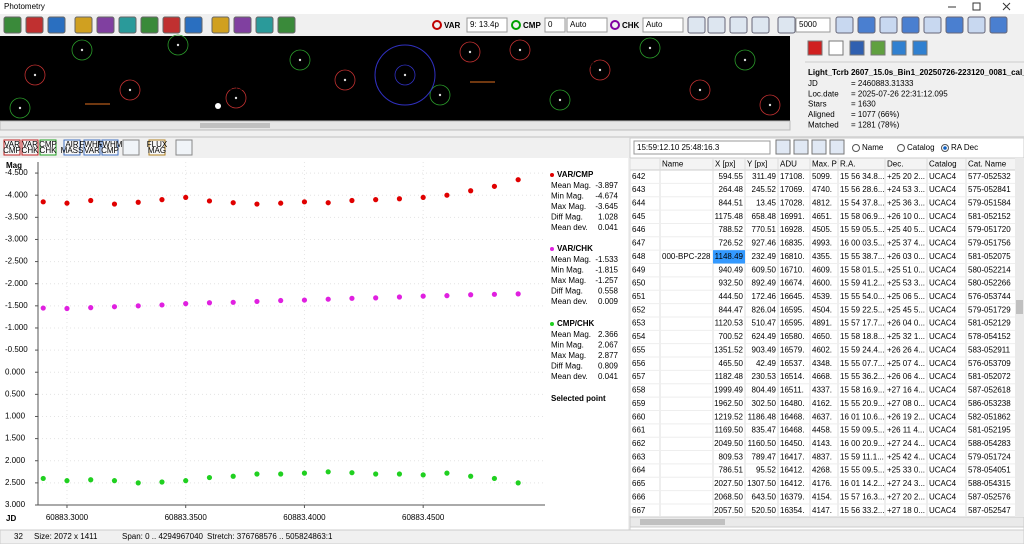  What do you see at coordinates (989, 269) in the screenshot?
I see `table-cell: 580-052214` at bounding box center [989, 269].